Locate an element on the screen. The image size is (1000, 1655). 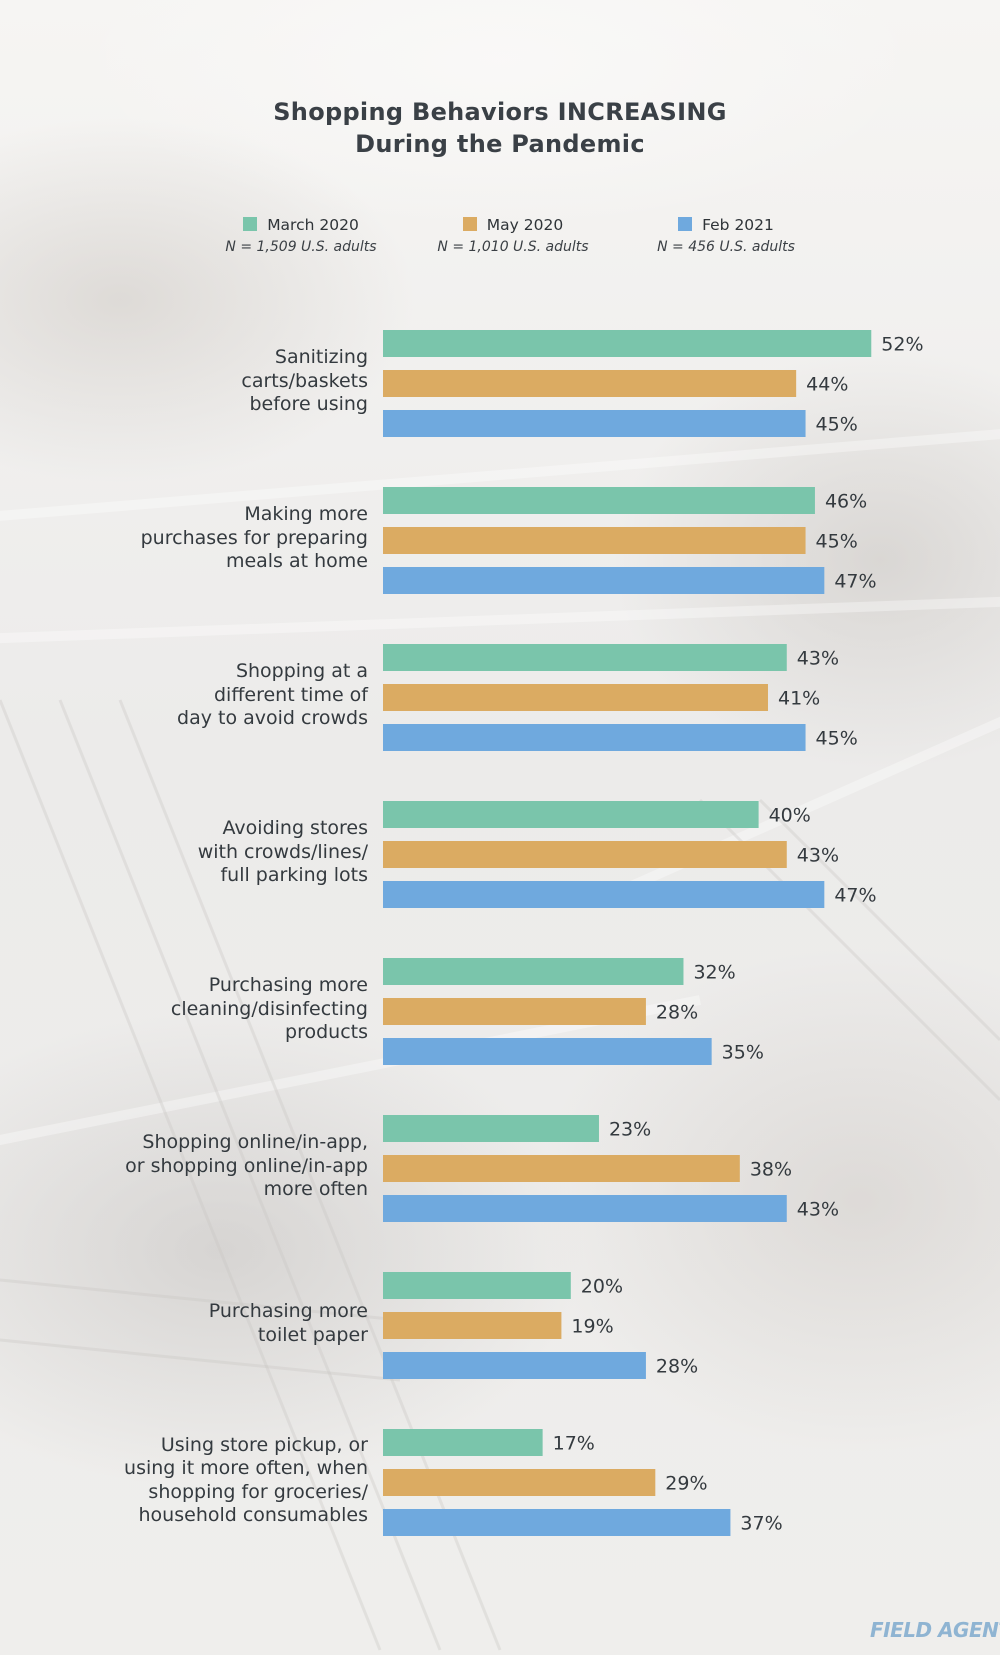
data-label-may-2020: 28% is located at coordinates (677, 1013).